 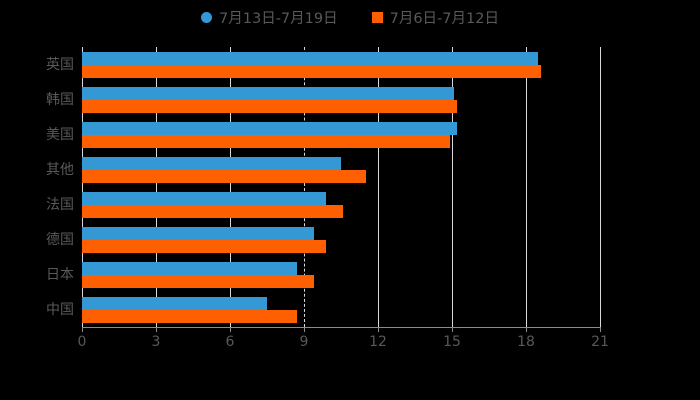 I want to click on y-tick-label: 法国, so click(x=60, y=204).